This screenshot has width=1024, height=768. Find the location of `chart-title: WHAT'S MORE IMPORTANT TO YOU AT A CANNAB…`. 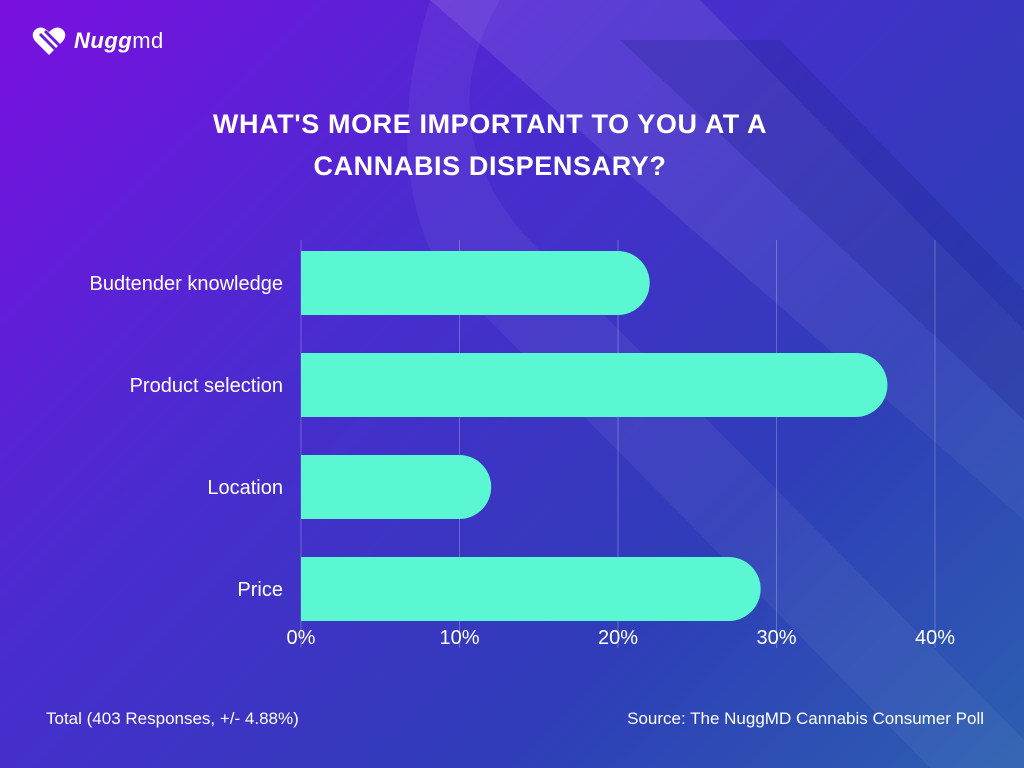

chart-title: WHAT'S MORE IMPORTANT TO YOU AT A CANNAB… is located at coordinates (490, 145).